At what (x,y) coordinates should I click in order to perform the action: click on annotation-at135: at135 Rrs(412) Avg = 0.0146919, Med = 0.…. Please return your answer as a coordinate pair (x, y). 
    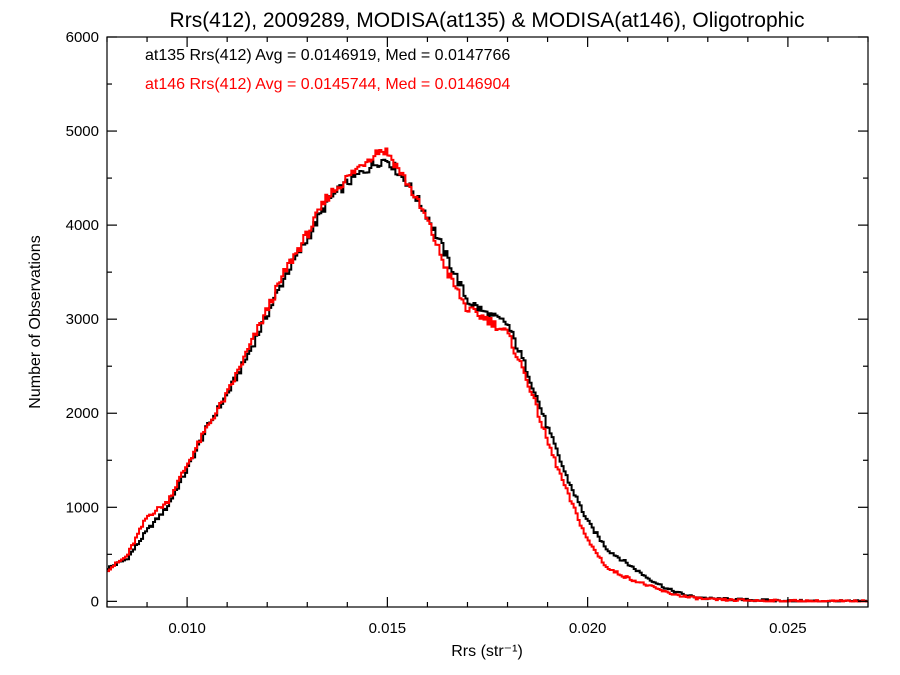
    Looking at the image, I should click on (327, 55).